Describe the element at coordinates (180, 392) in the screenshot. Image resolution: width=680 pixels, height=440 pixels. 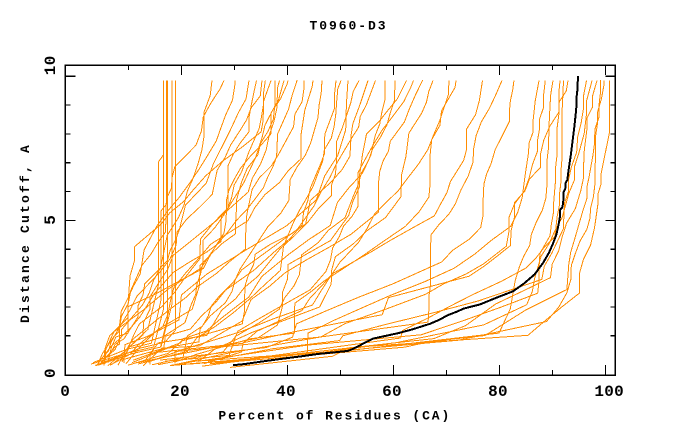
I see `svg-text: 20` at that location.